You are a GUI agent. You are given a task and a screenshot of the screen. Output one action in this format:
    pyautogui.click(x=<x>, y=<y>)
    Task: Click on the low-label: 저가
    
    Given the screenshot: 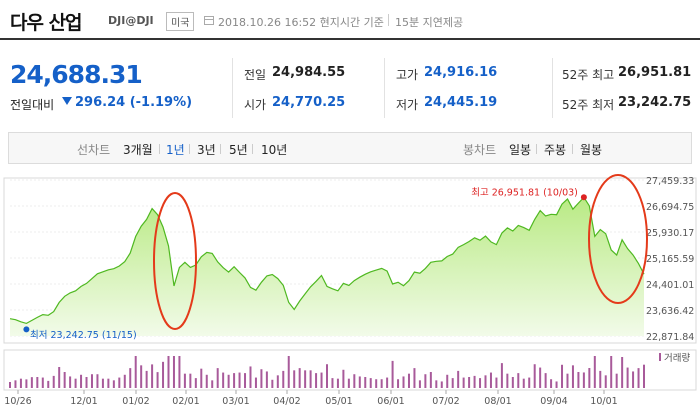 What is the action you would take?
    pyautogui.click(x=407, y=105)
    